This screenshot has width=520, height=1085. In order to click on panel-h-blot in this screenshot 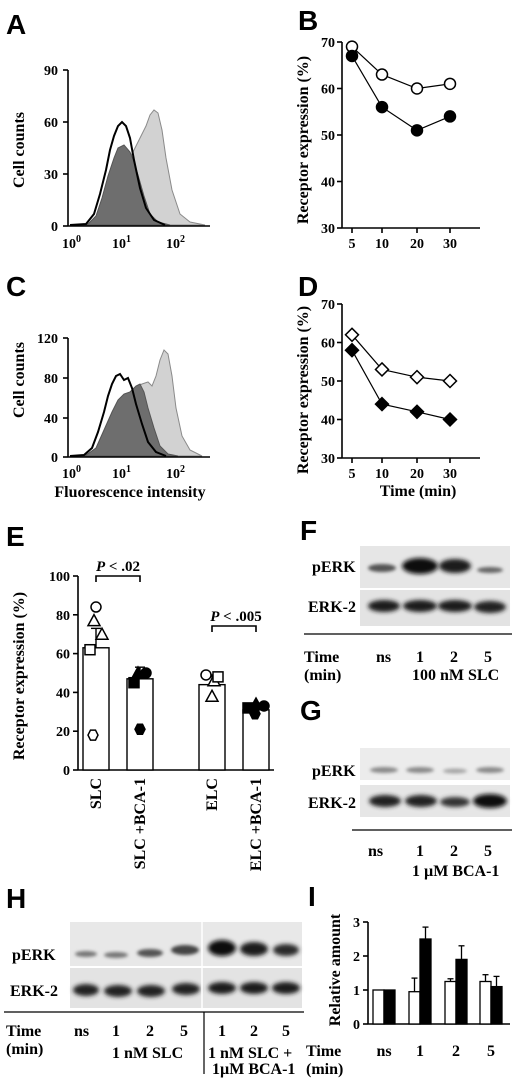, I will do `click(154, 997)`.